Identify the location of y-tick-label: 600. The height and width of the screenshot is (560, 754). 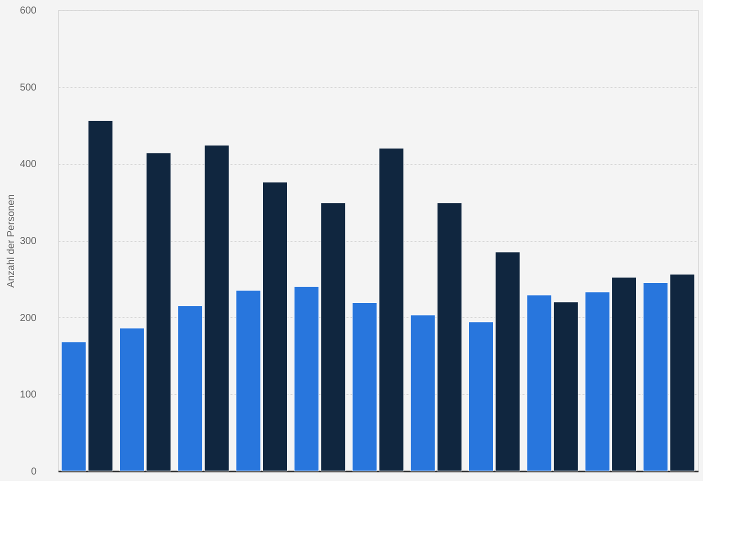
(28, 11).